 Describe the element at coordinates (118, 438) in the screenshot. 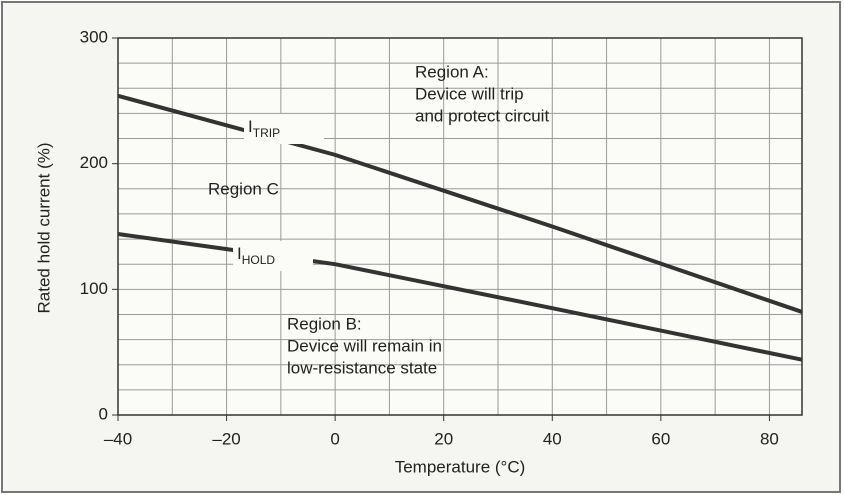

I see `x-tick-label: –40` at that location.